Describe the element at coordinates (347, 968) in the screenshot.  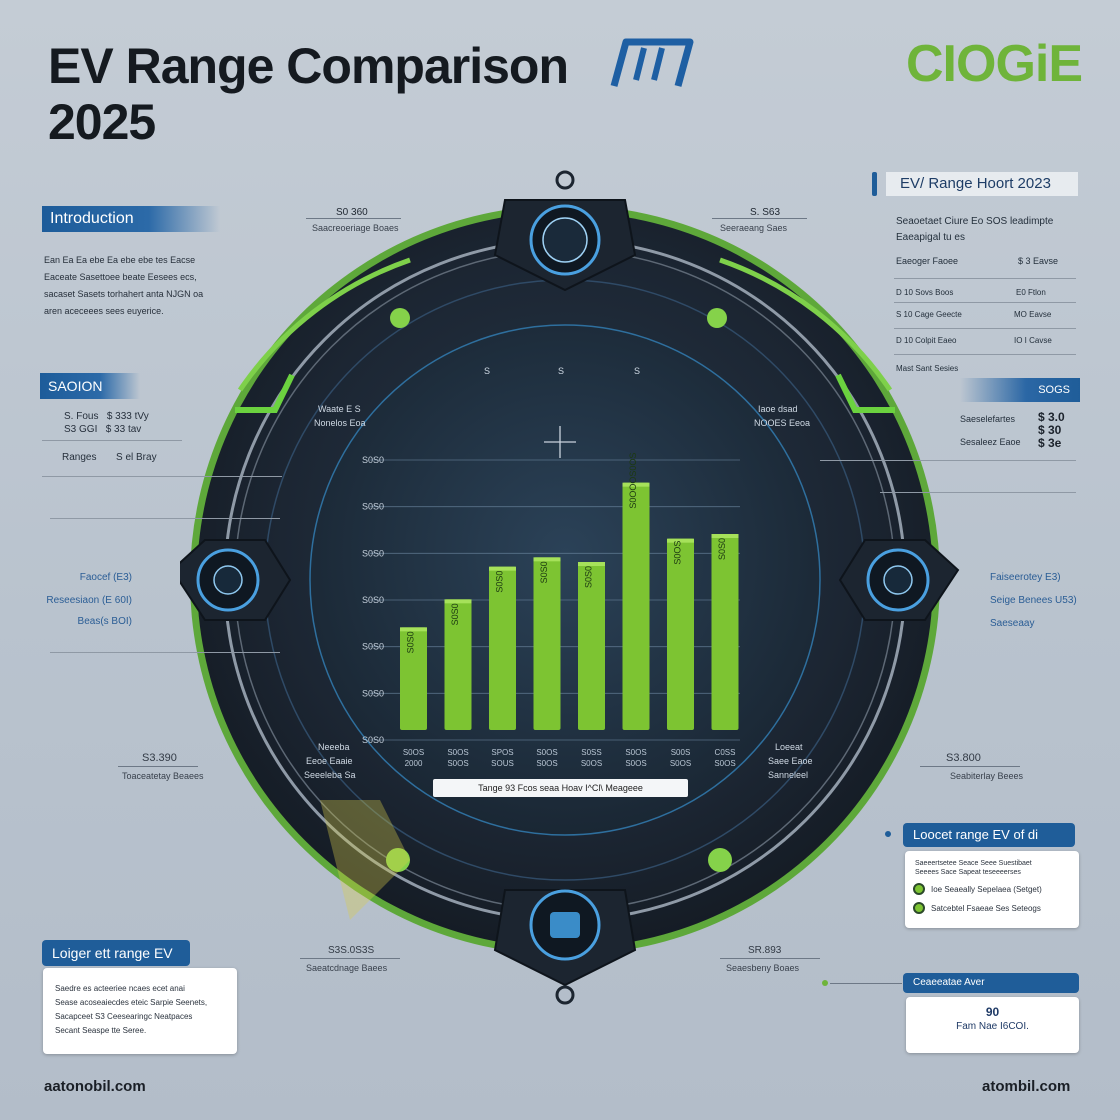
I see `gauge-bottom-left-caption: Saeatcdnage Baees` at that location.